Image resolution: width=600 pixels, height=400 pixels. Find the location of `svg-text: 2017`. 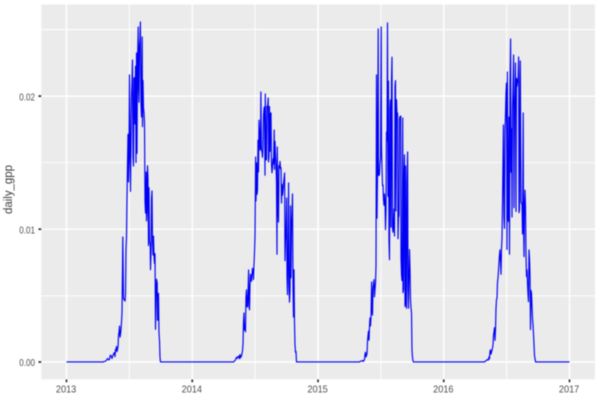

svg-text: 2017 is located at coordinates (569, 389).